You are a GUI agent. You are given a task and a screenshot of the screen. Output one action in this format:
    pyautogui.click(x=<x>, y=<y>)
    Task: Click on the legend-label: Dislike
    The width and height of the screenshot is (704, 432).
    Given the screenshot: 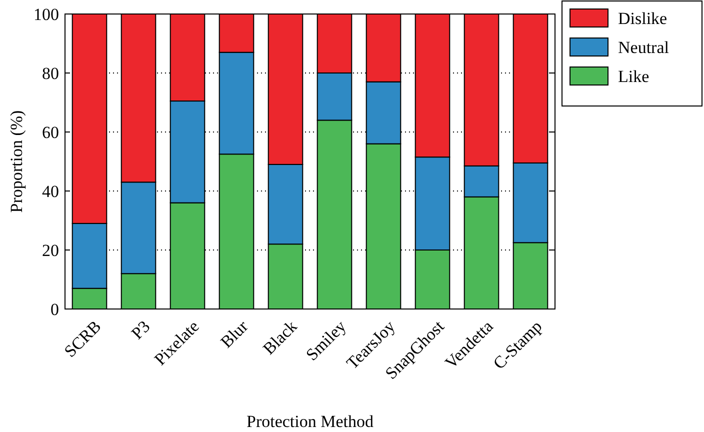 What is the action you would take?
    pyautogui.click(x=643, y=18)
    